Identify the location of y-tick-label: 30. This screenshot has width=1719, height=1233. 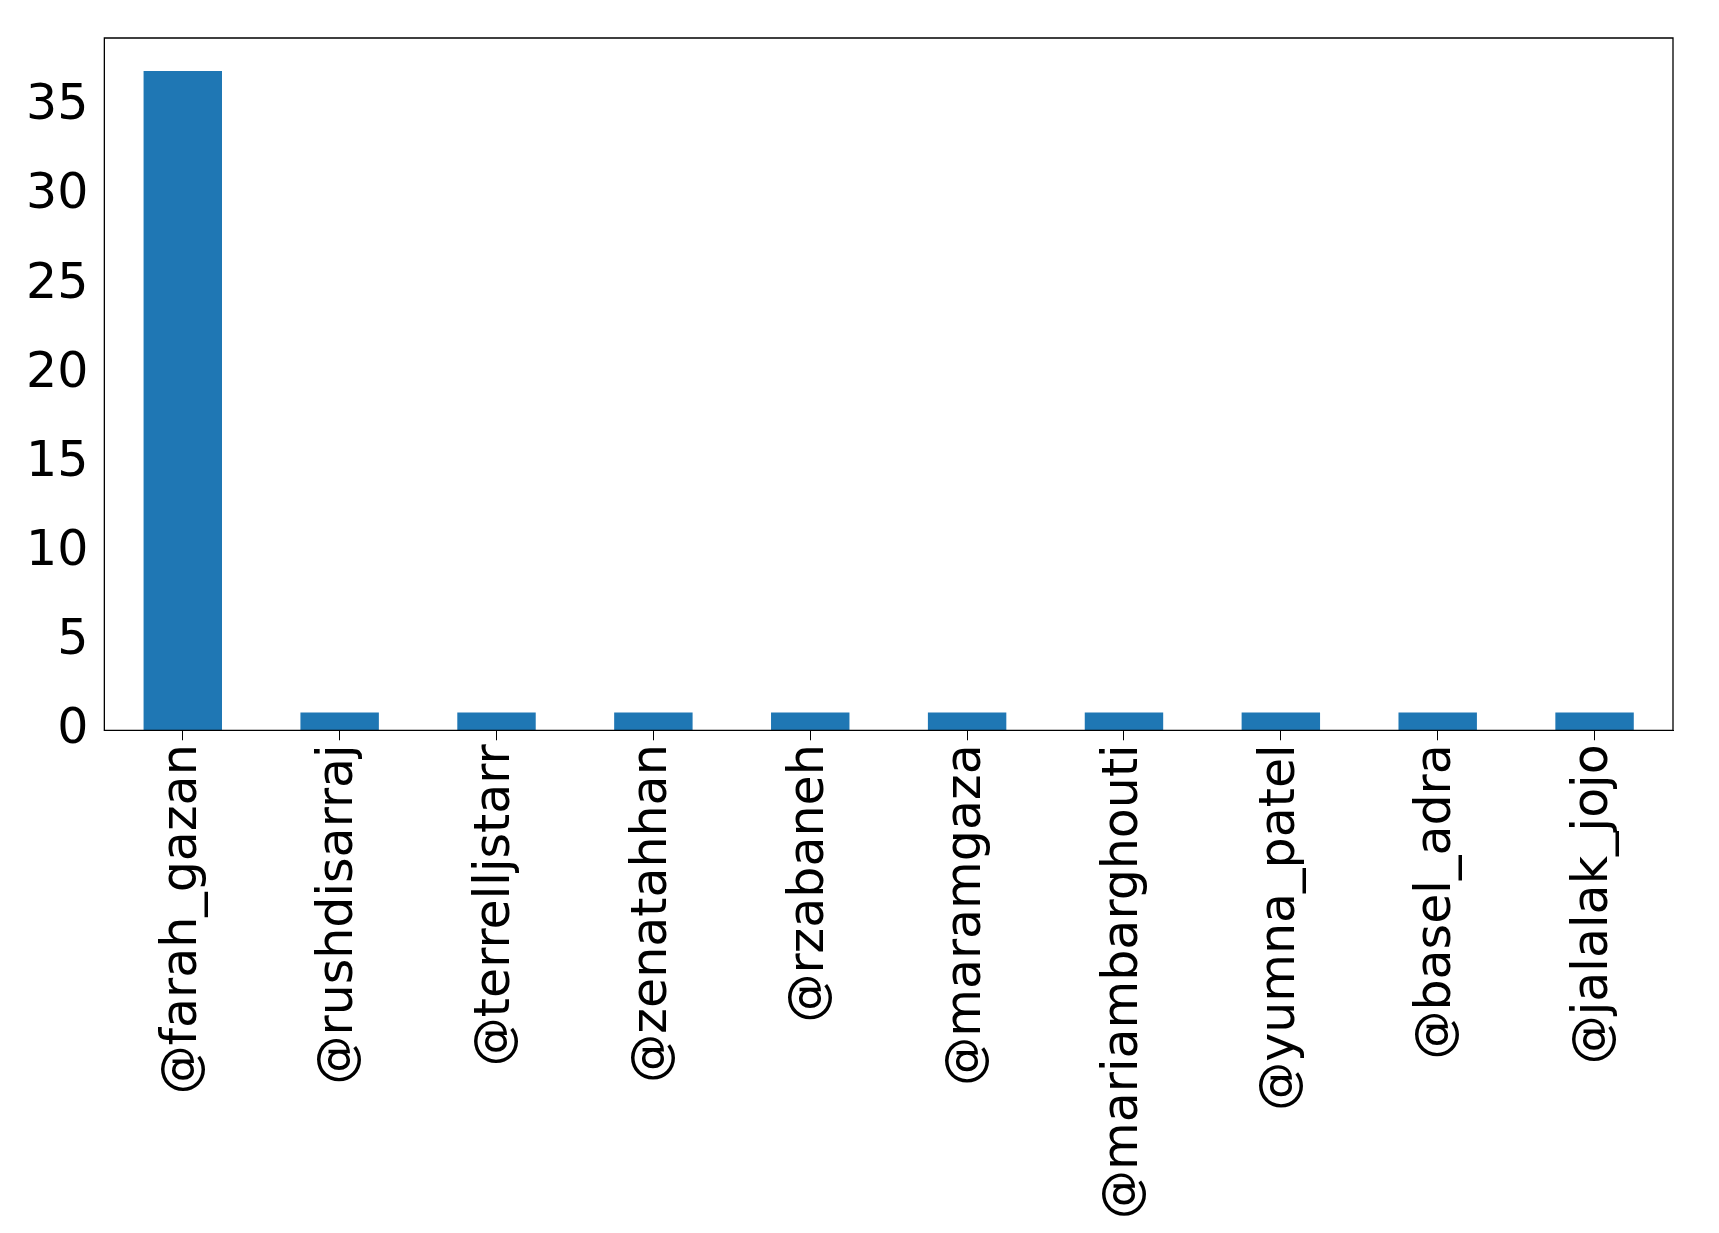
(57, 192).